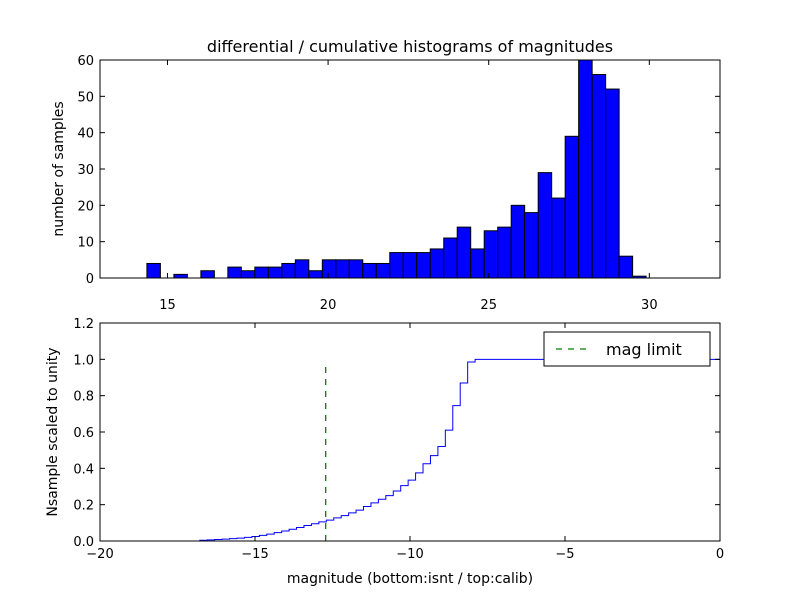  I want to click on bottom-y-tick-label: 0.8, so click(83, 397).